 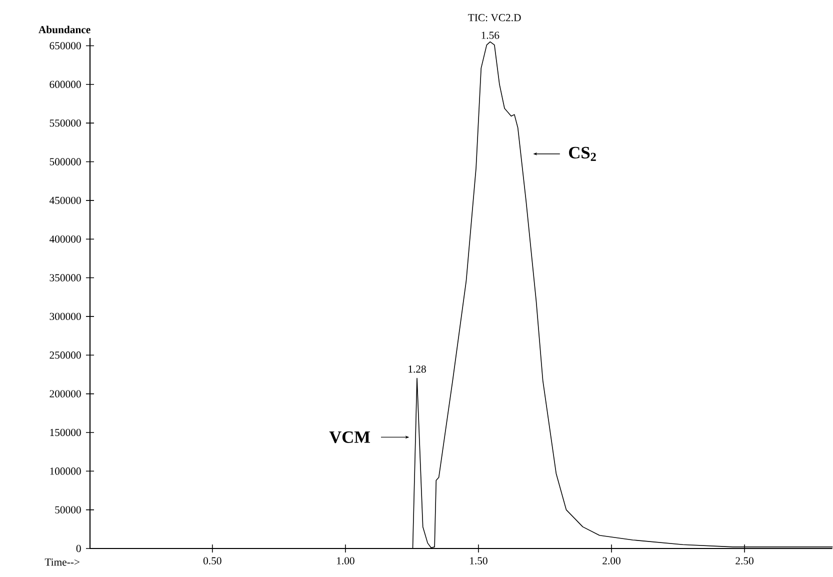 What do you see at coordinates (65, 200) in the screenshot?
I see `y-tick-label: 450000` at bounding box center [65, 200].